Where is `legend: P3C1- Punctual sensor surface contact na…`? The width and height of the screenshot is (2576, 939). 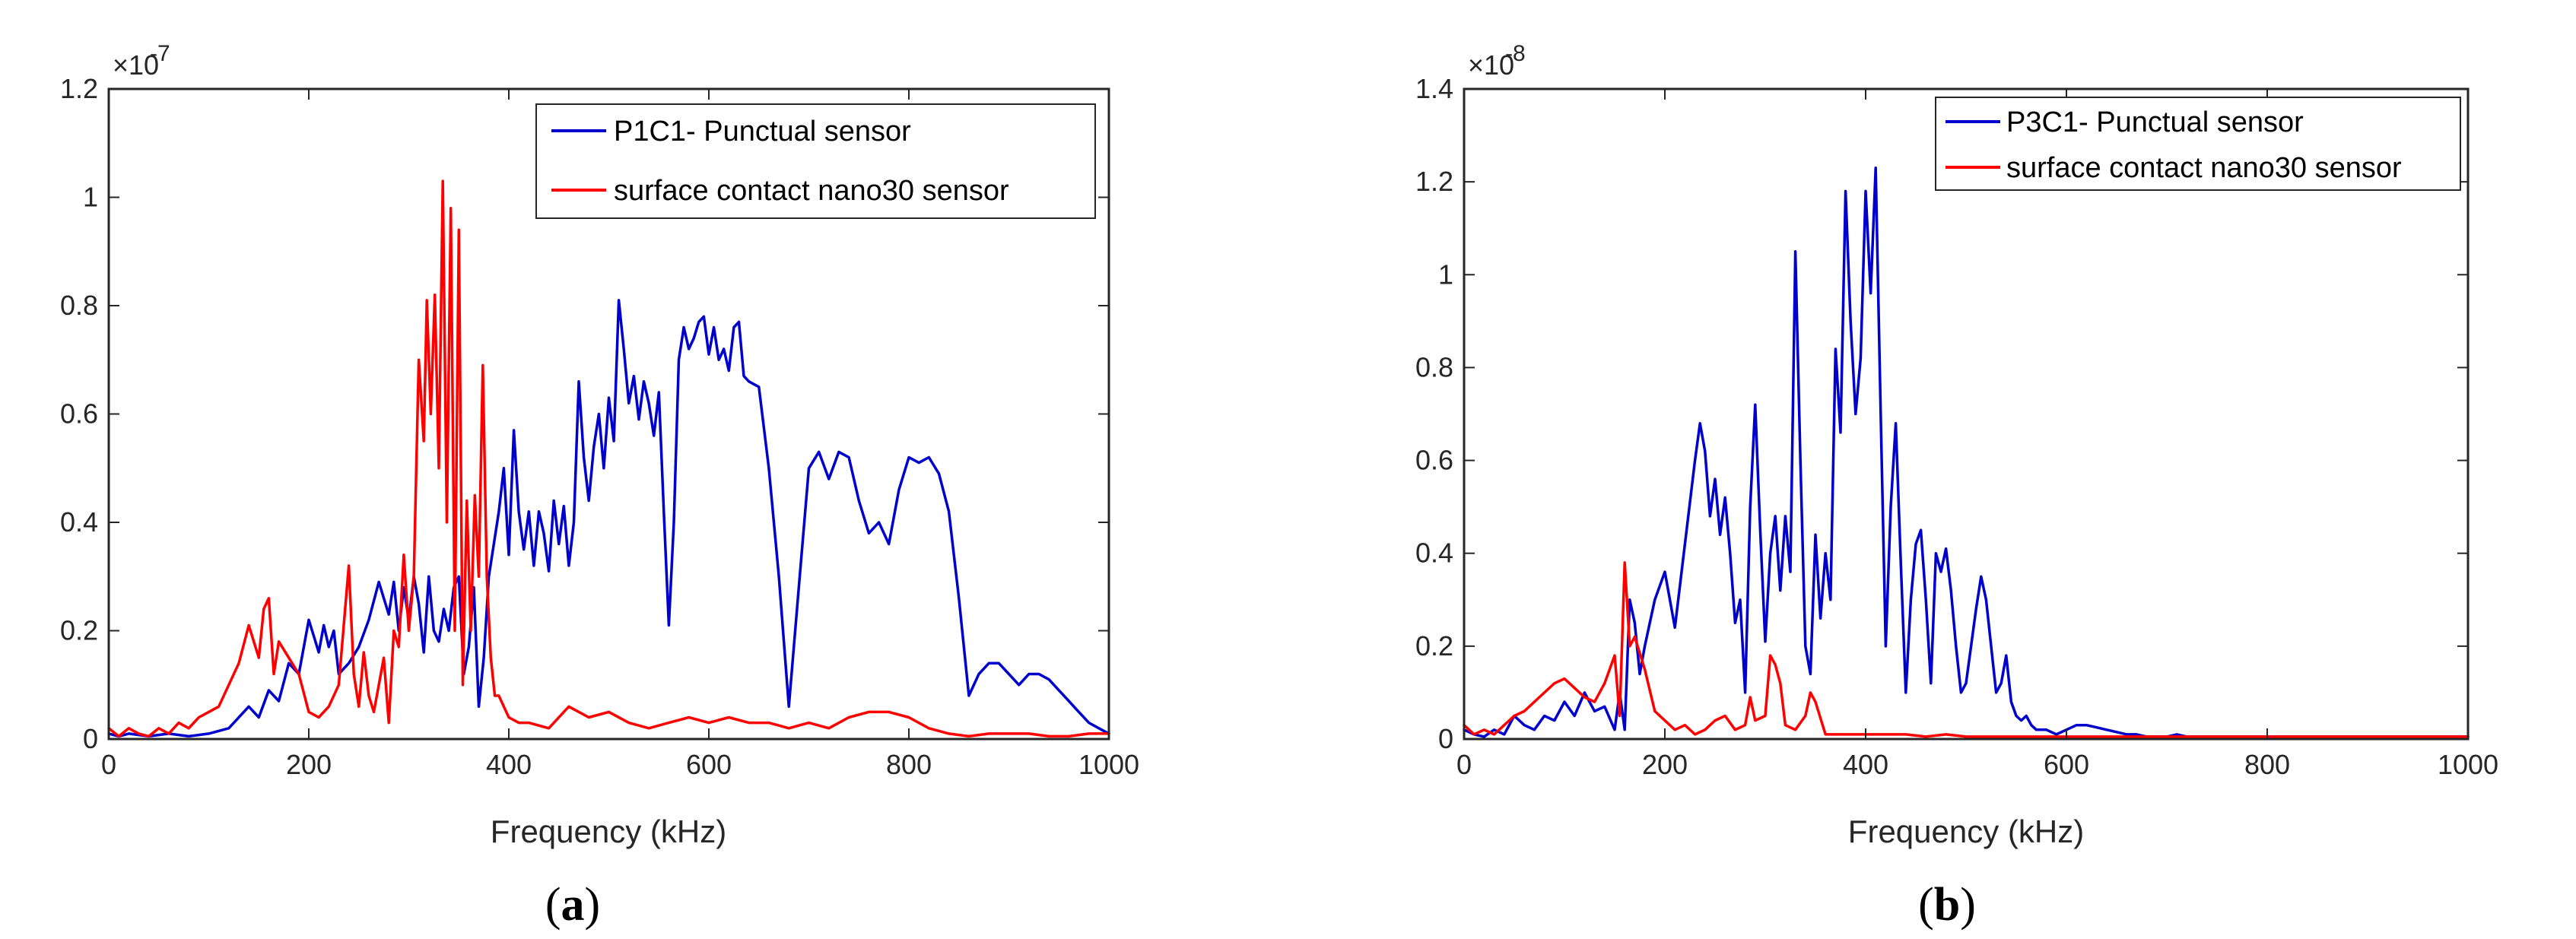
legend: P3C1- Punctual sensor surface contact na… is located at coordinates (2198, 144).